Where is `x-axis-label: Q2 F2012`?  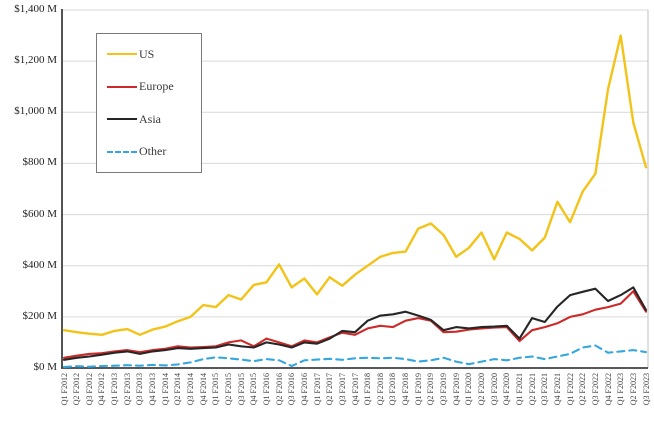 x-axis-label: Q2 F2012 is located at coordinates (77, 389).